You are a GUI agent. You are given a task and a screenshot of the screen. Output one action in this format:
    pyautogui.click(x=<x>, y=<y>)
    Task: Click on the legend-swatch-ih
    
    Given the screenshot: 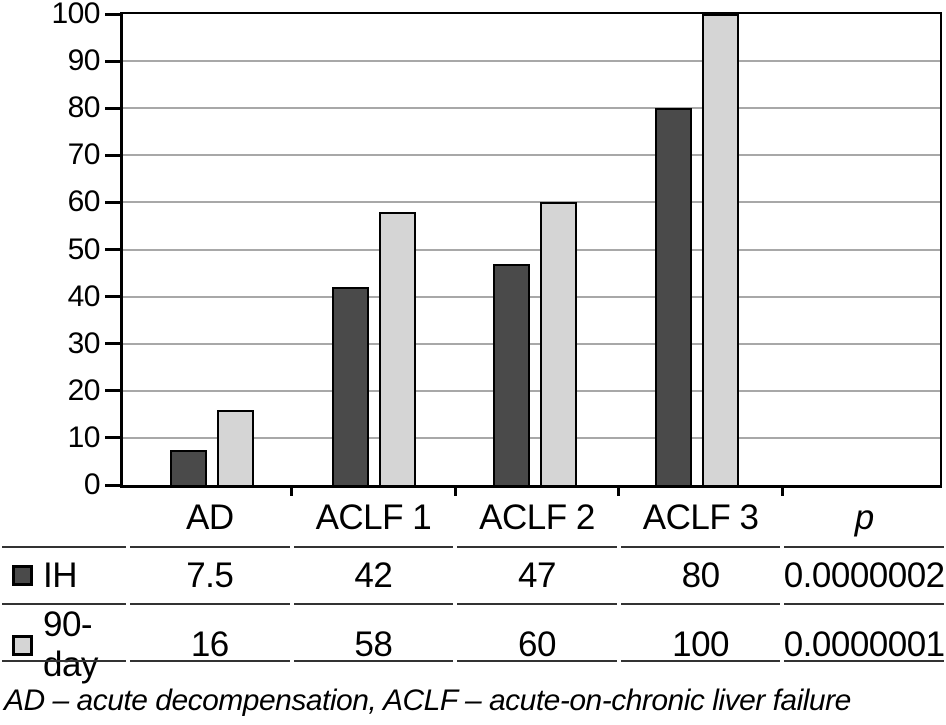 What is the action you would take?
    pyautogui.click(x=22, y=575)
    